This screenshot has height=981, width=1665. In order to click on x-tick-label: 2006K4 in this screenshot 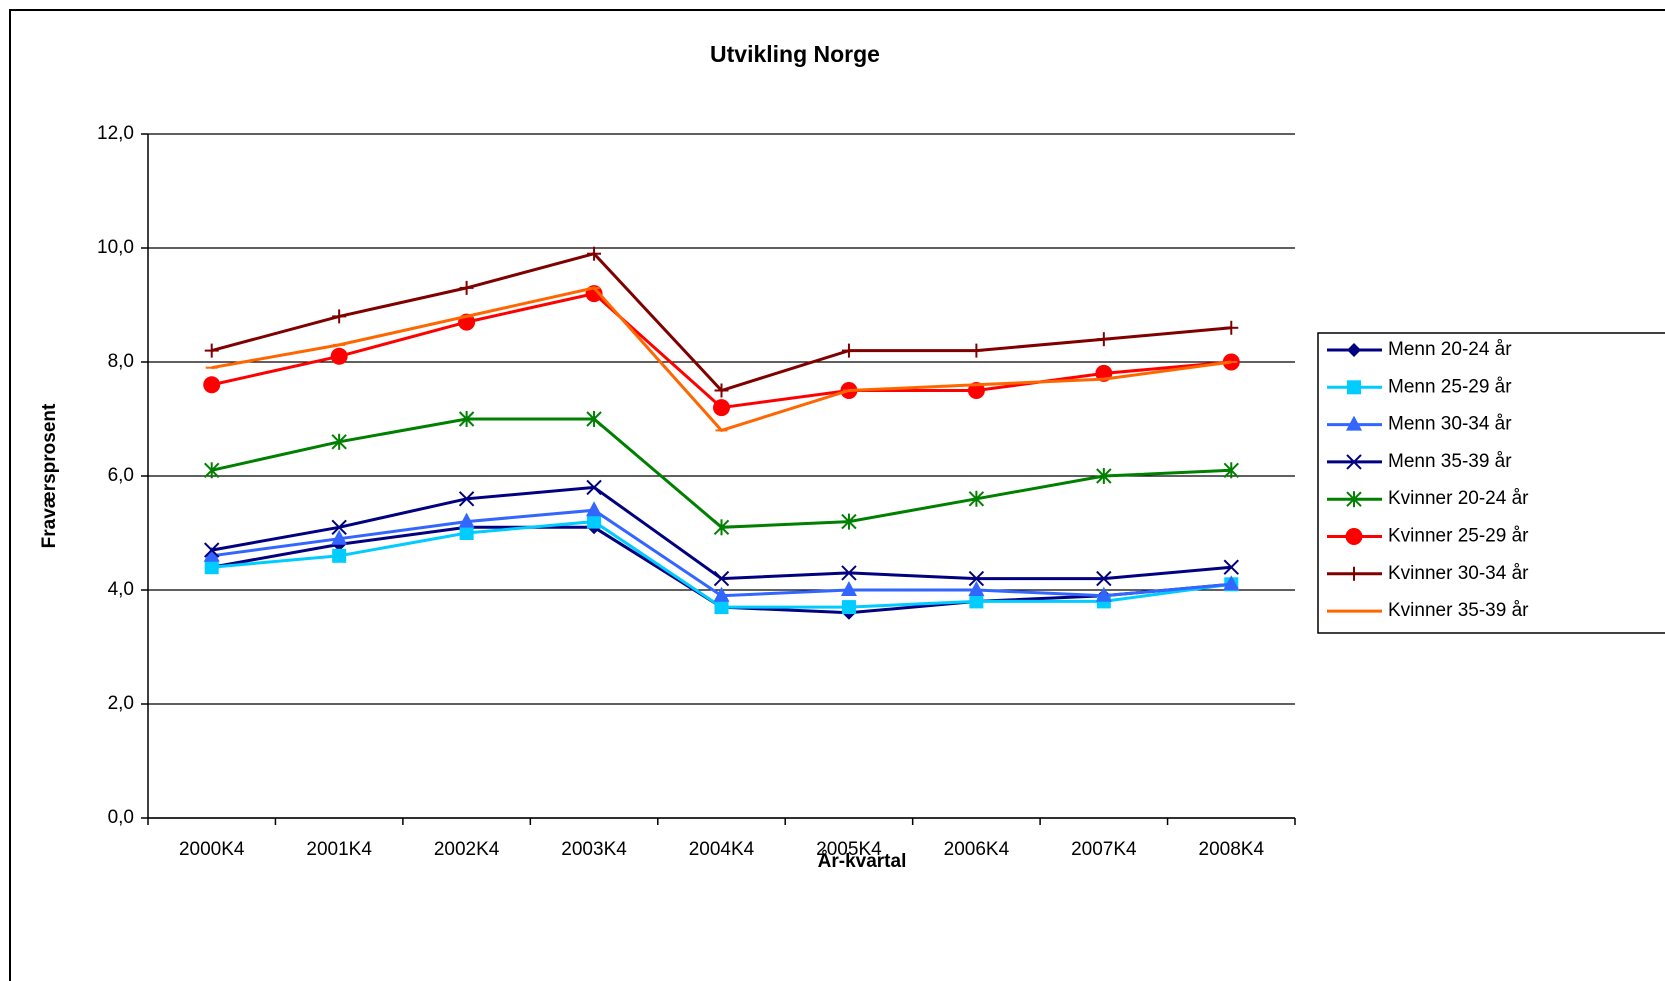, I will do `click(977, 849)`.